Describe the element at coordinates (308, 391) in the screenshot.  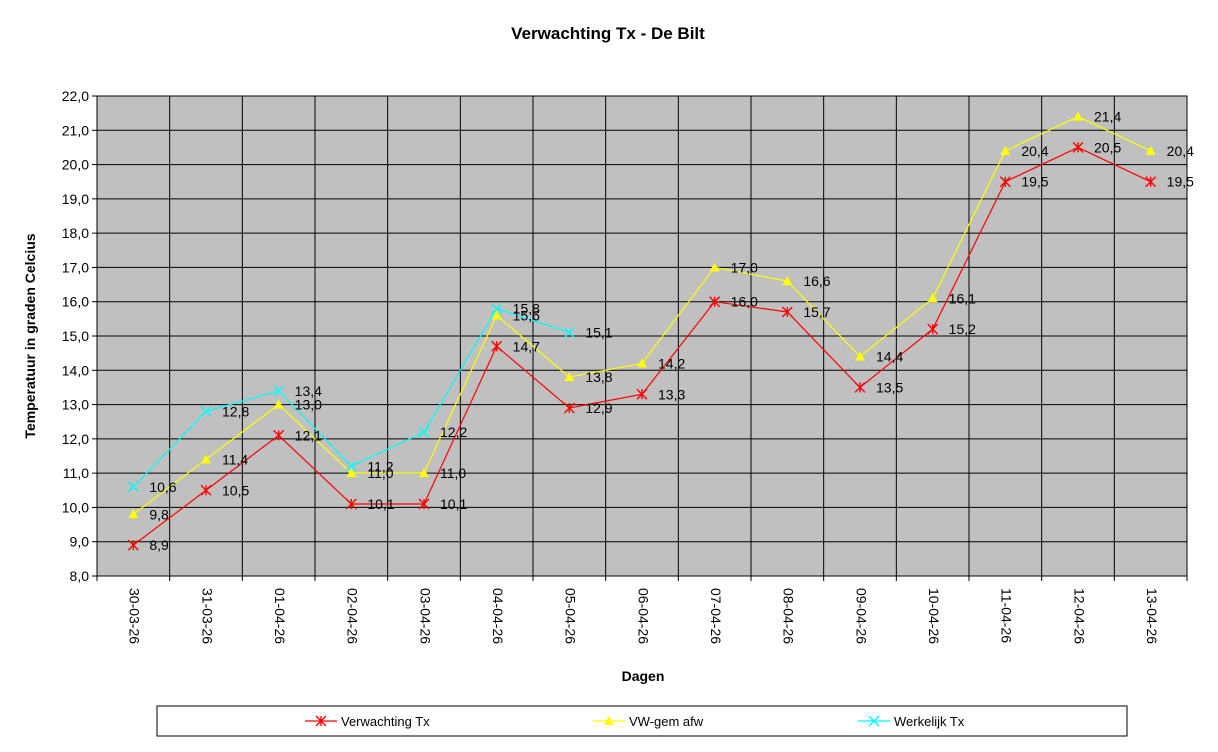
I see `data-label: 13,4` at that location.